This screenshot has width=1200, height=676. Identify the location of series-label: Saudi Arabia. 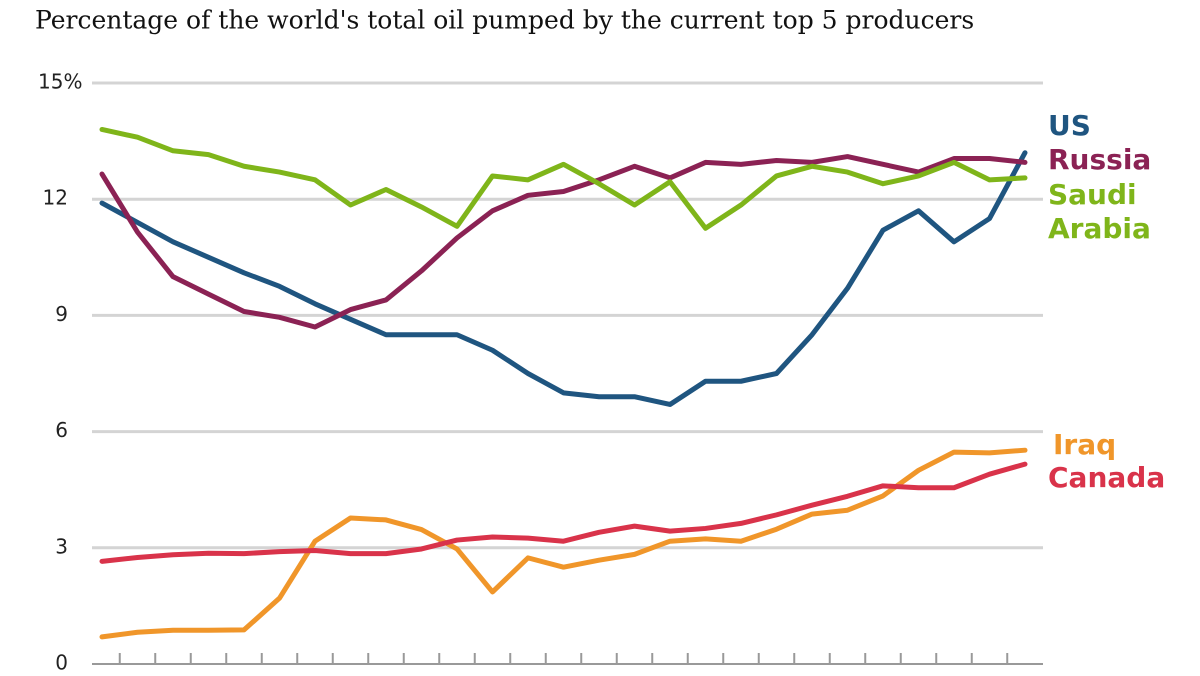
(1099, 211).